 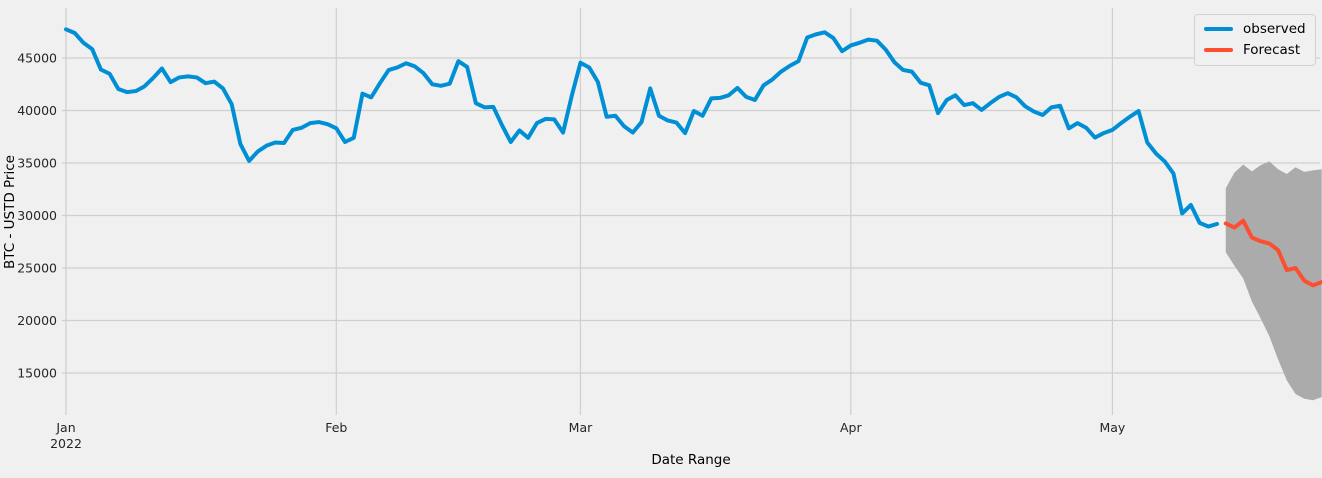 I want to click on y-tick-label: 30000, so click(x=37, y=215).